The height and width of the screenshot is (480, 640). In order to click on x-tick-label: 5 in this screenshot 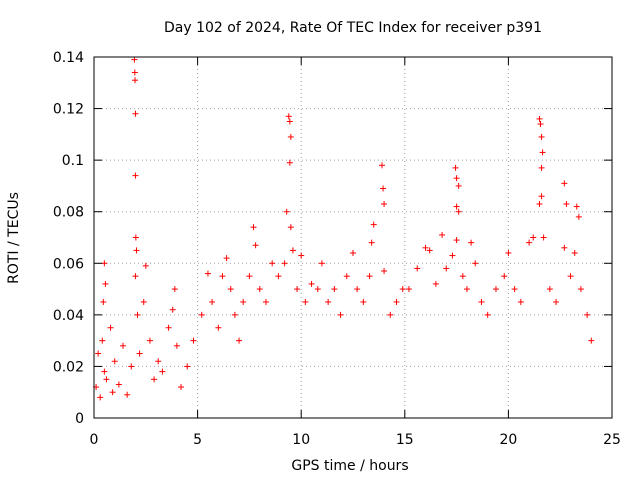, I will do `click(197, 440)`.